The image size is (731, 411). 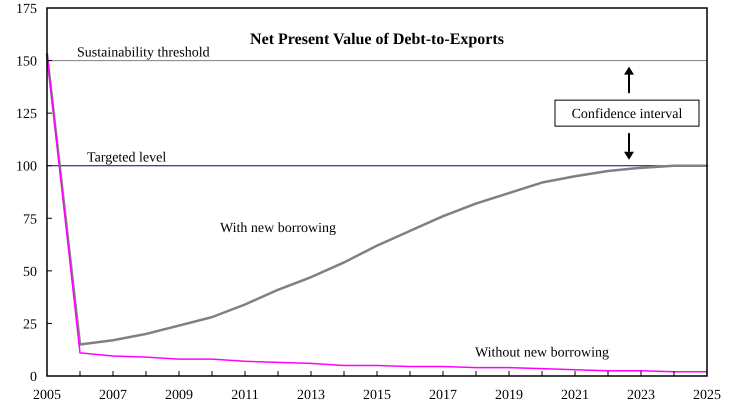 What do you see at coordinates (30, 324) in the screenshot?
I see `y-tick-label: 25` at bounding box center [30, 324].